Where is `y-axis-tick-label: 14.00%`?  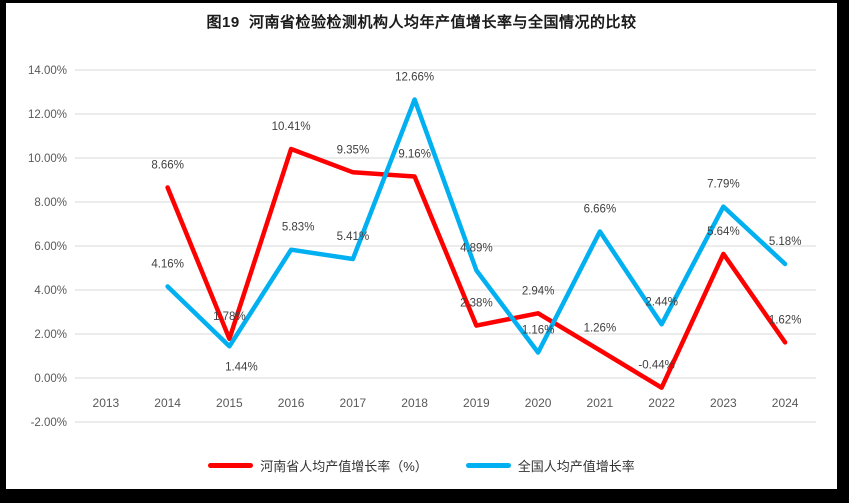
y-axis-tick-label: 14.00% is located at coordinates (47, 71).